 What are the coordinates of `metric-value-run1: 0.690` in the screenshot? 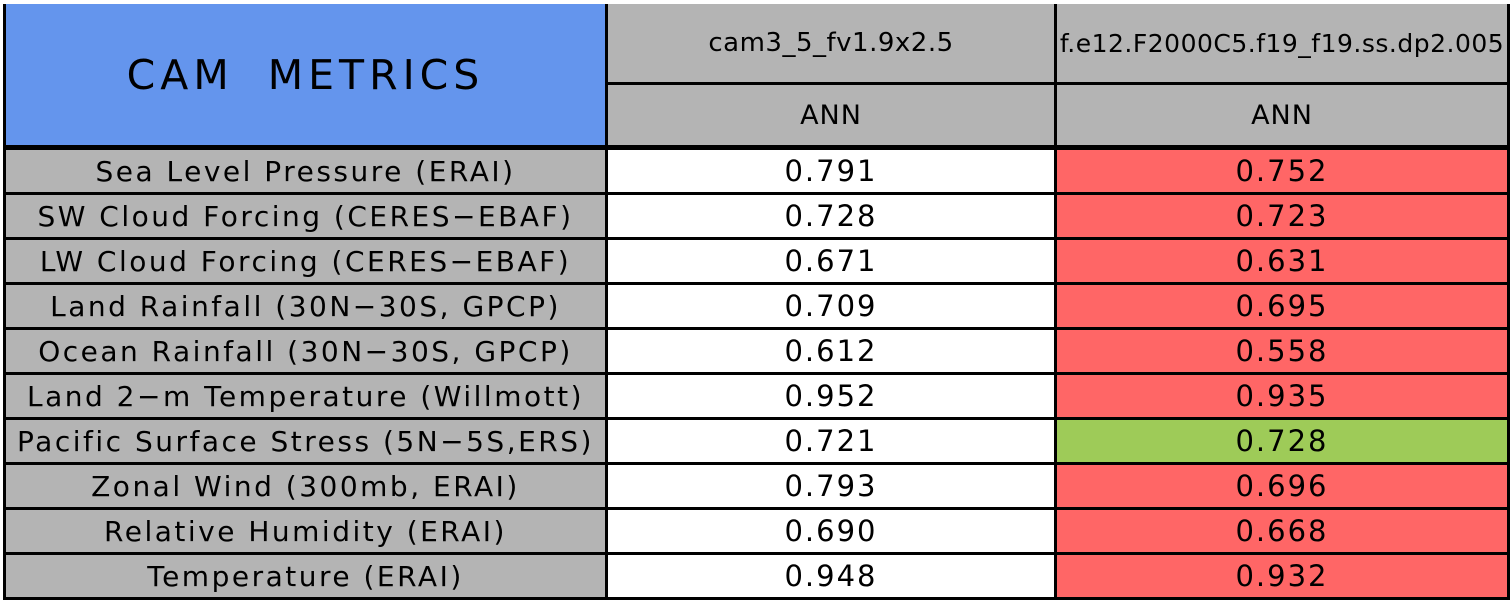 It's located at (832, 532).